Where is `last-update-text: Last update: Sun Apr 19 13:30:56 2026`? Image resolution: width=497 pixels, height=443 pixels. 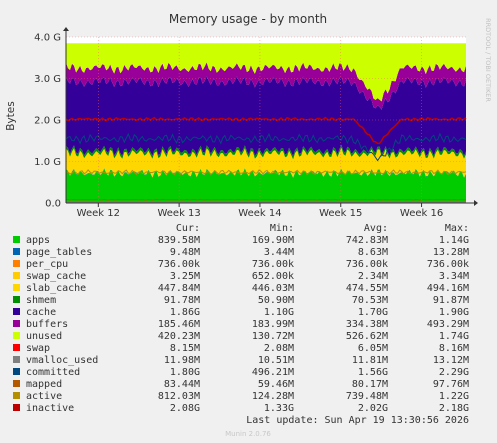 last-update-text: Last update: Sun Apr 19 13:30:56 2026 is located at coordinates (357, 420).